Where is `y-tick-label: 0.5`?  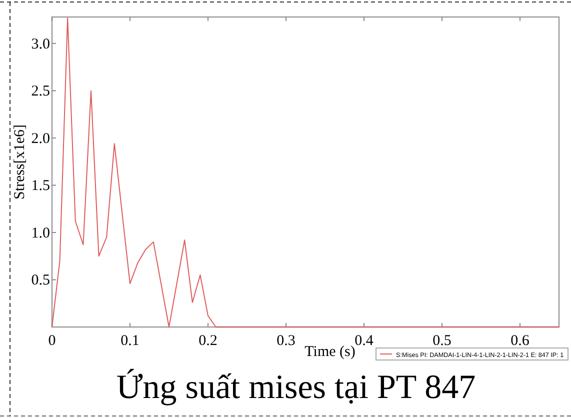 y-tick-label: 0.5 is located at coordinates (40, 280).